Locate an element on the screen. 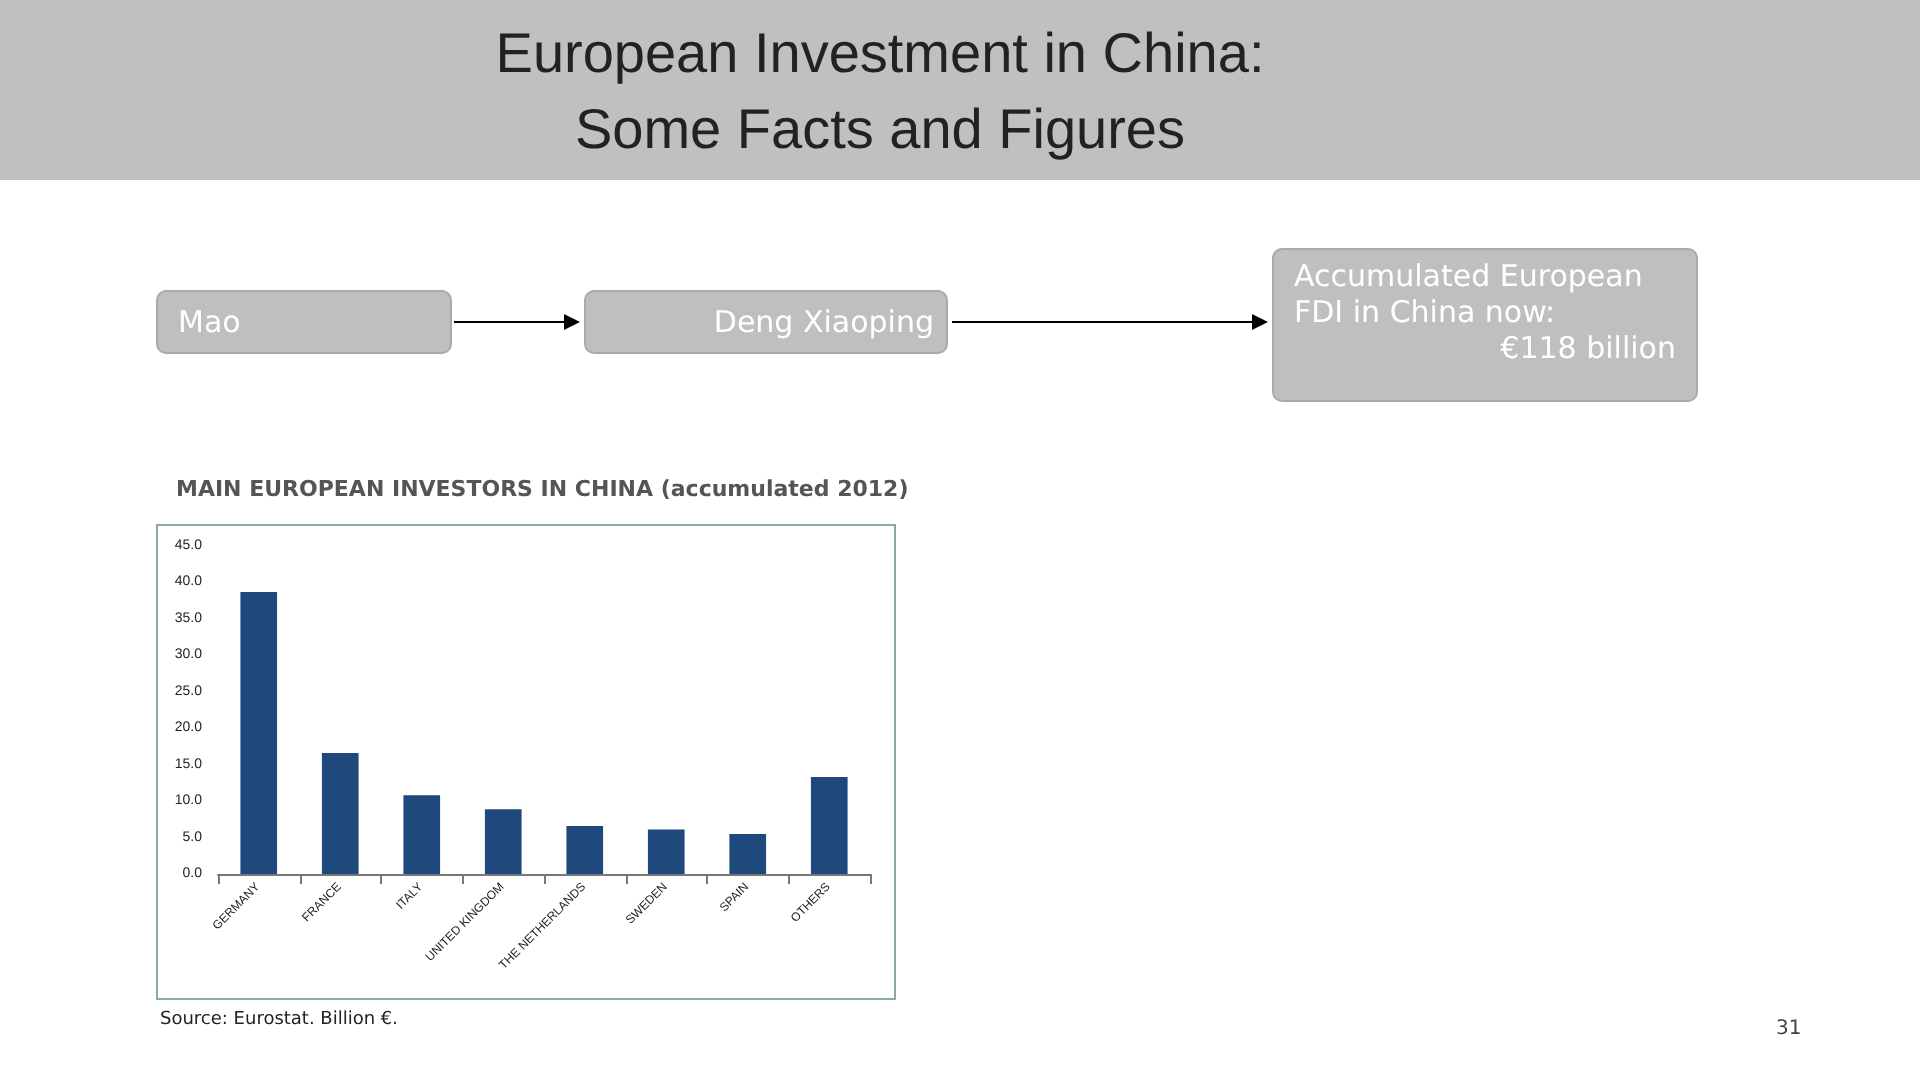 This screenshot has width=1920, height=1080. chart-subtitle: MAIN EUROPEAN INVESTORS IN CHINA (accumulated 2012) is located at coordinates (542, 489).